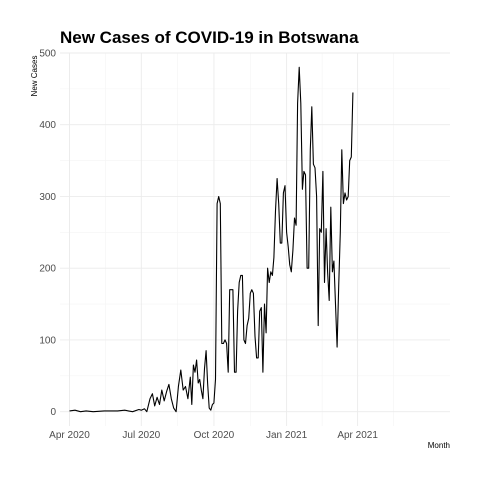 The width and height of the screenshot is (480, 480). I want to click on x-axis-ticks: Apr 2020 Jul 2020 Oct 2020 Jan 2021 Apr 2021, so click(213, 435).